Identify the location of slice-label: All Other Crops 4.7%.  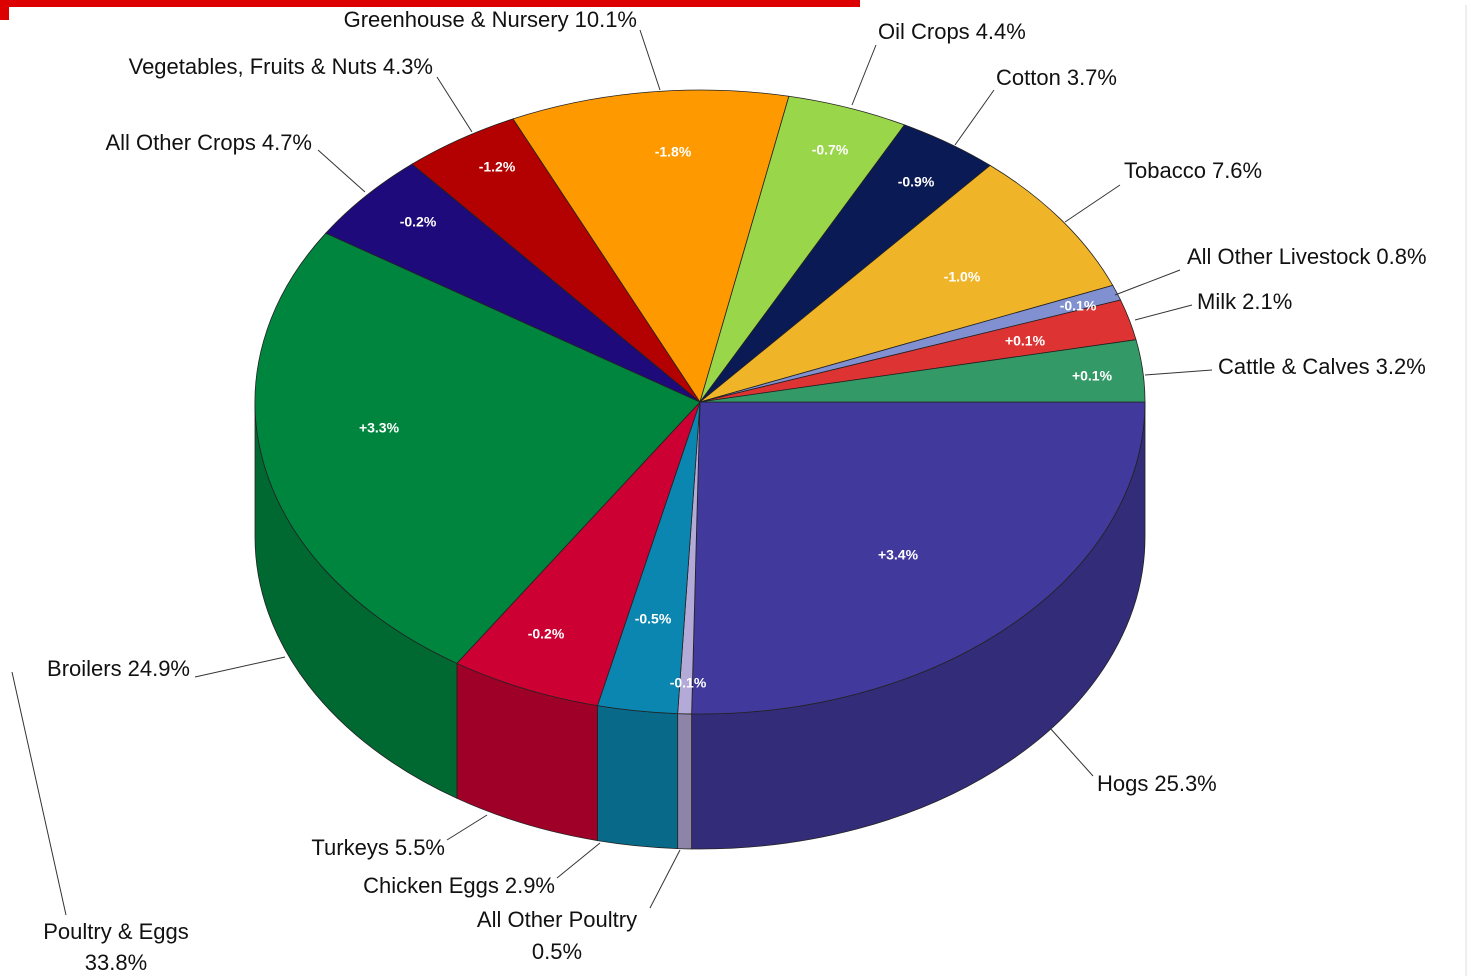
(208, 142).